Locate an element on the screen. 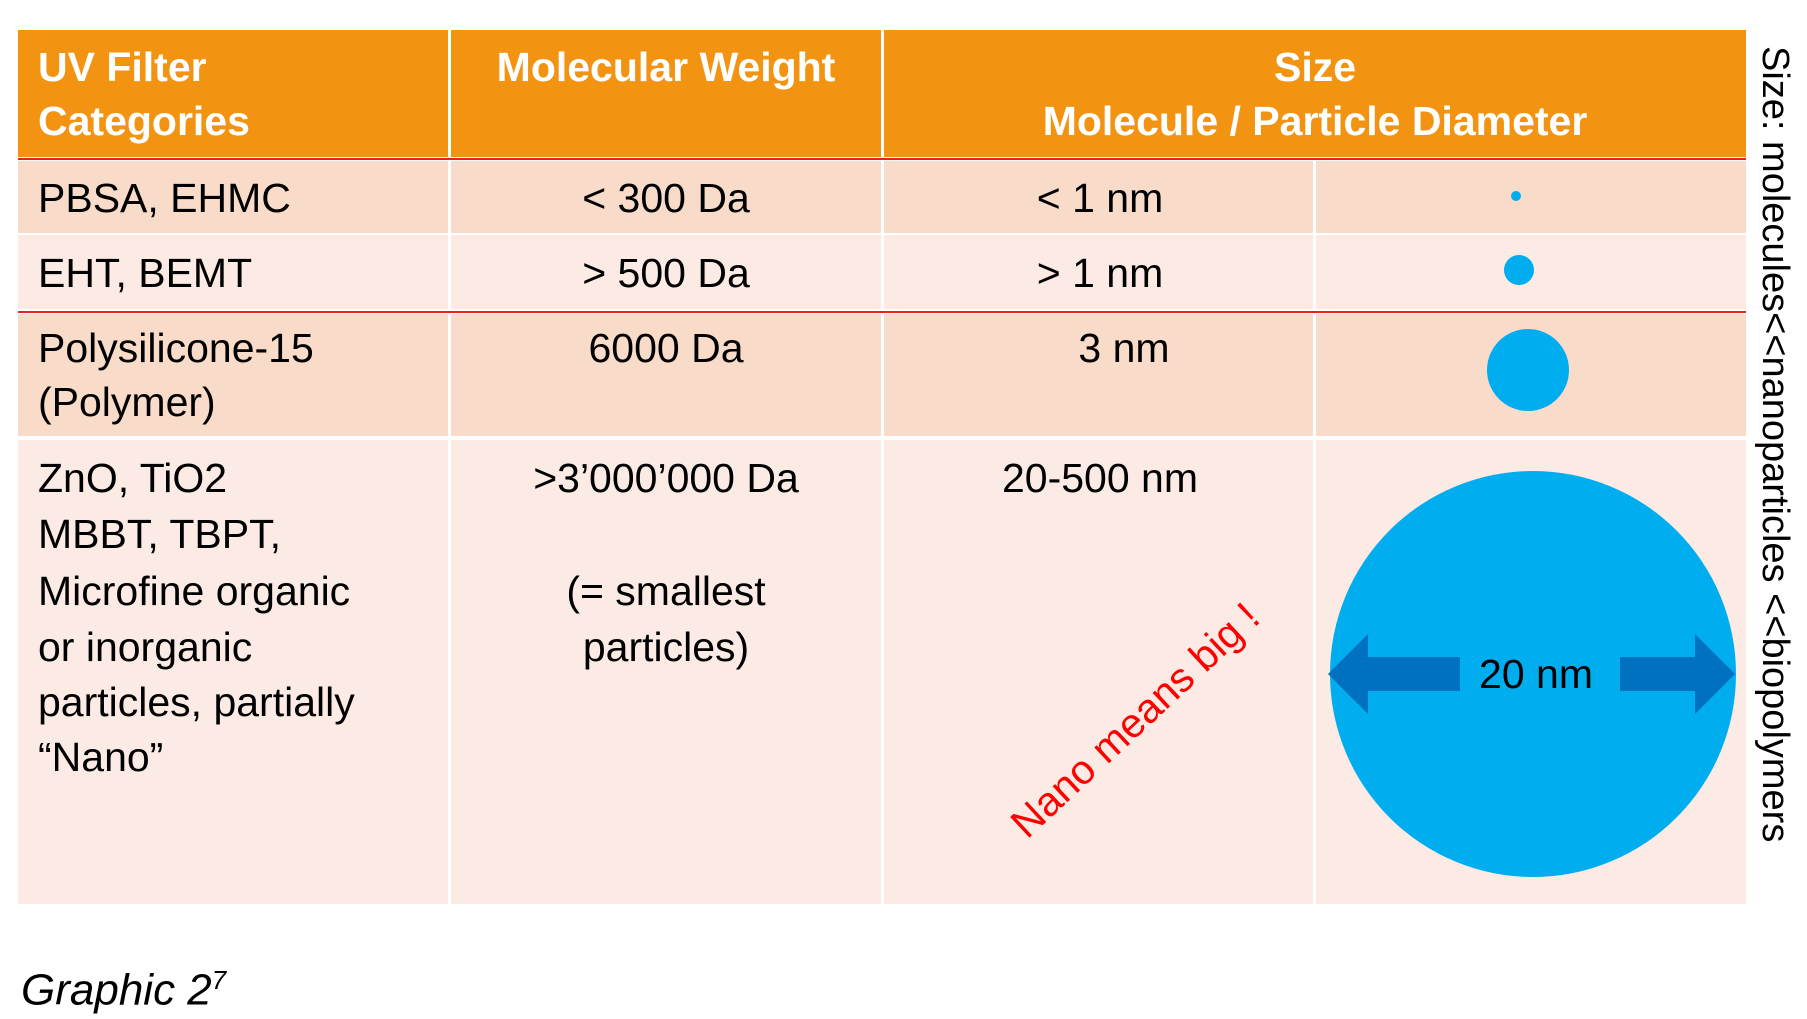 This screenshot has height=1019, width=1807. cell: PBSA, EHMC is located at coordinates (164, 198).